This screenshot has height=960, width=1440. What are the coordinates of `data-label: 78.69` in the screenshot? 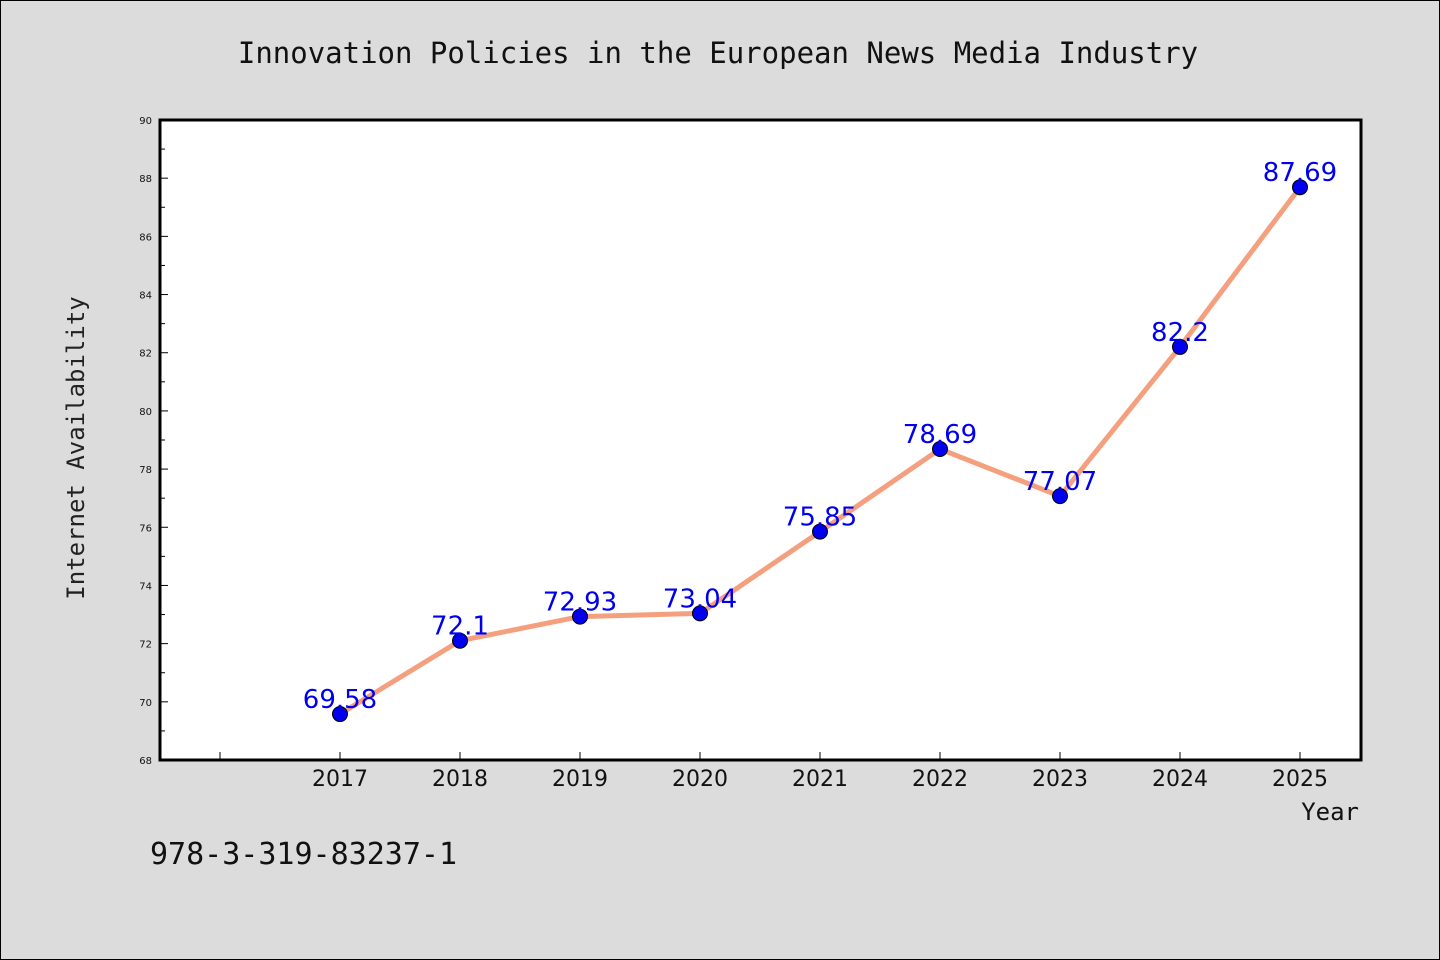 It's located at (940, 435).